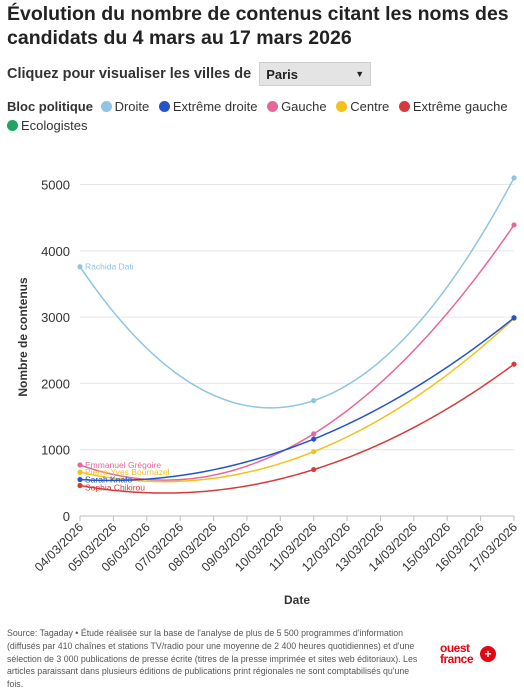 This screenshot has width=524, height=691. Describe the element at coordinates (129, 74) in the screenshot. I see `city-selector-label: Cliquez pour visualiser les villes de` at that location.